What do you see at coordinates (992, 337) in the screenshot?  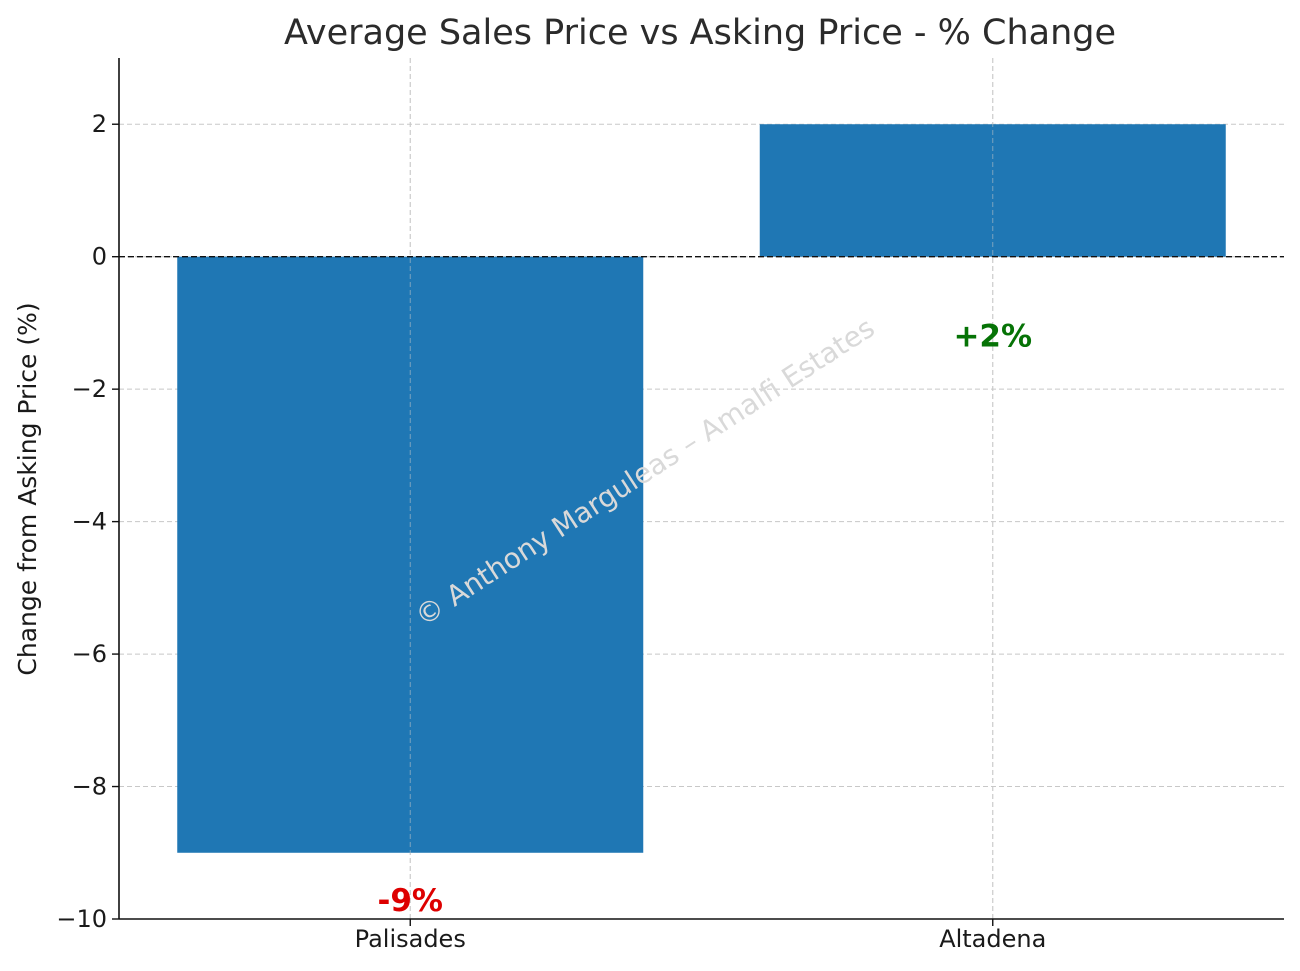 I see `data-label-altadena: +2%` at bounding box center [992, 337].